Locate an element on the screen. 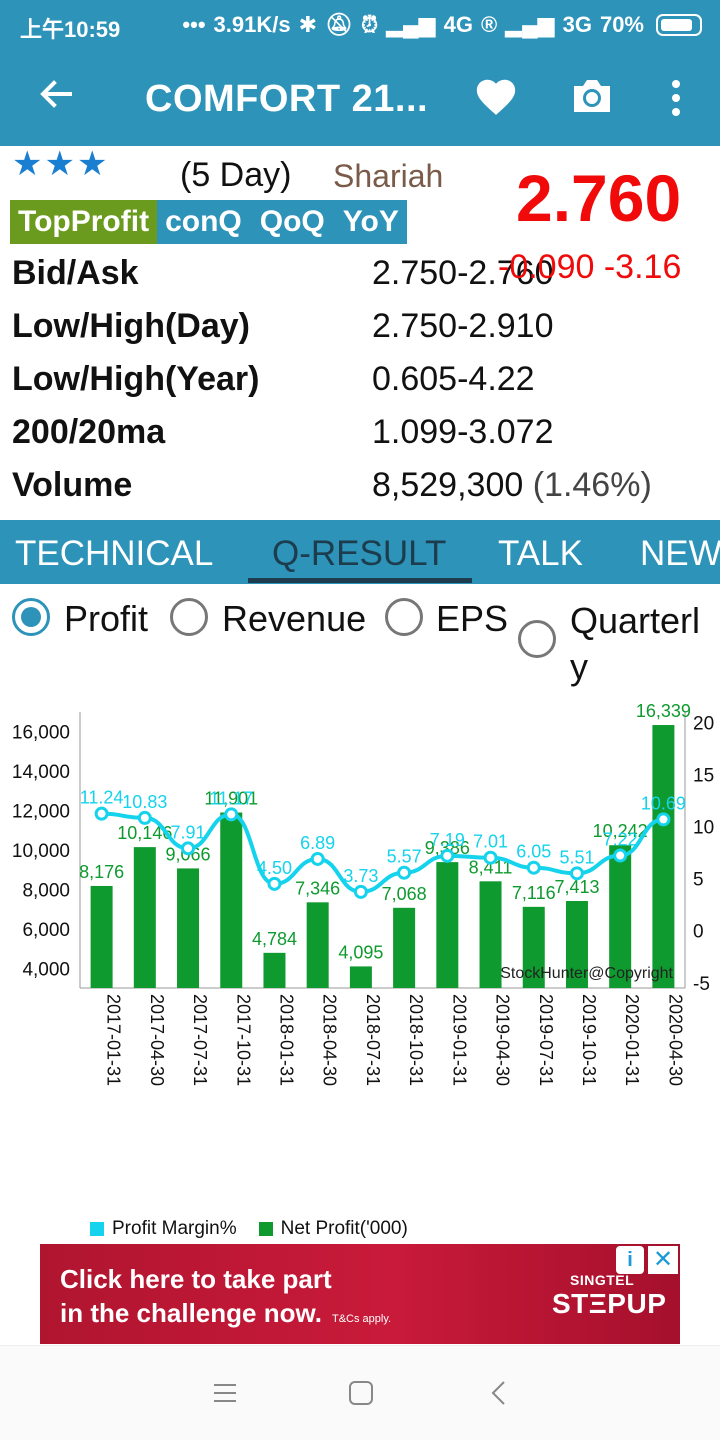  battery-icon is located at coordinates (679, 25).